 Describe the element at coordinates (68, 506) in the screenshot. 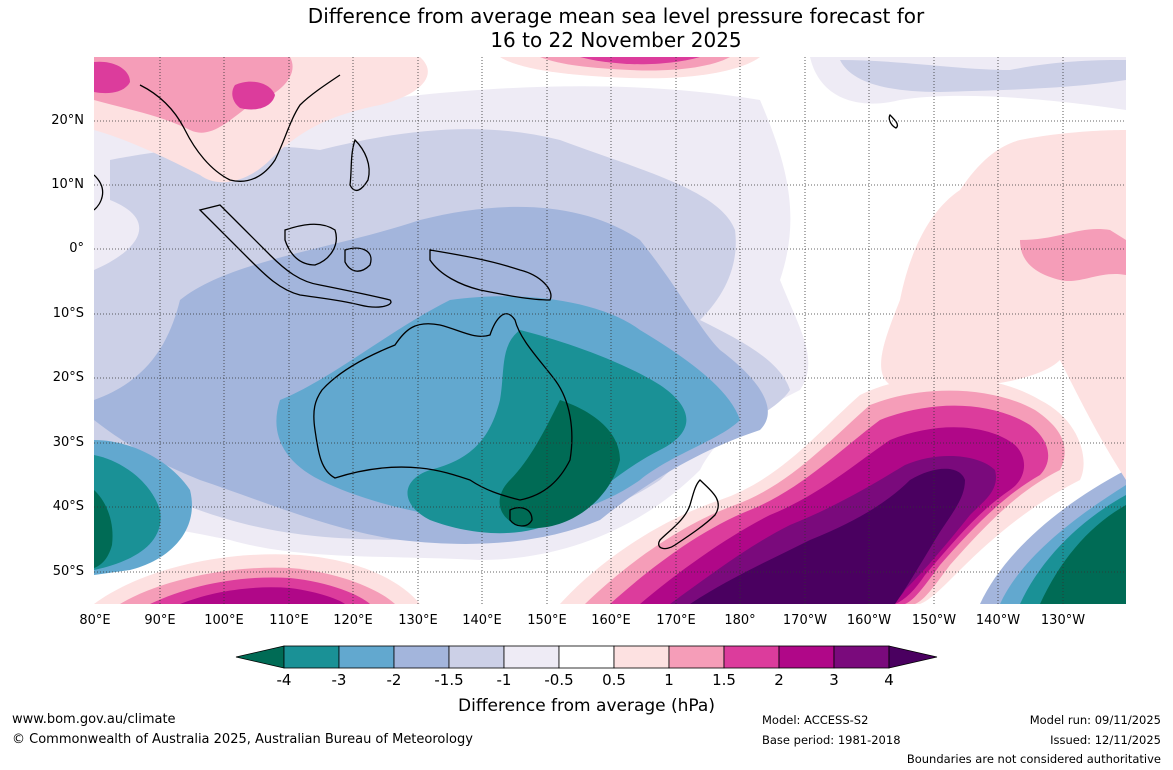

I see `lat-label: 40°S` at that location.